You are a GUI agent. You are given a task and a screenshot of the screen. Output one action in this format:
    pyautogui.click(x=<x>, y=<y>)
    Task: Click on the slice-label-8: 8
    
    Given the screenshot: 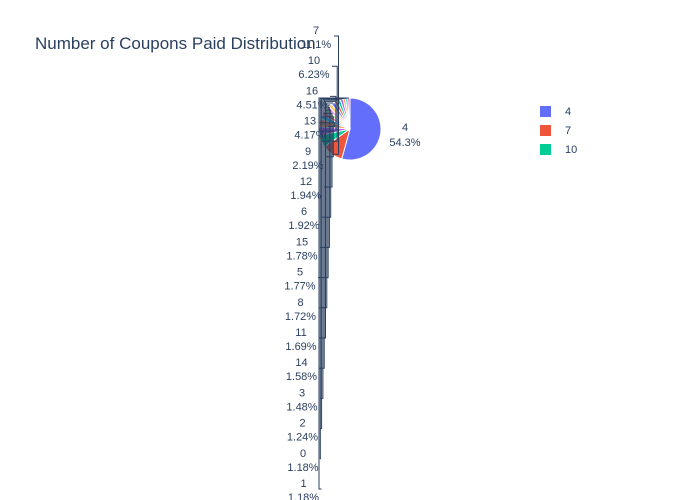 What is the action you would take?
    pyautogui.click(x=300, y=303)
    